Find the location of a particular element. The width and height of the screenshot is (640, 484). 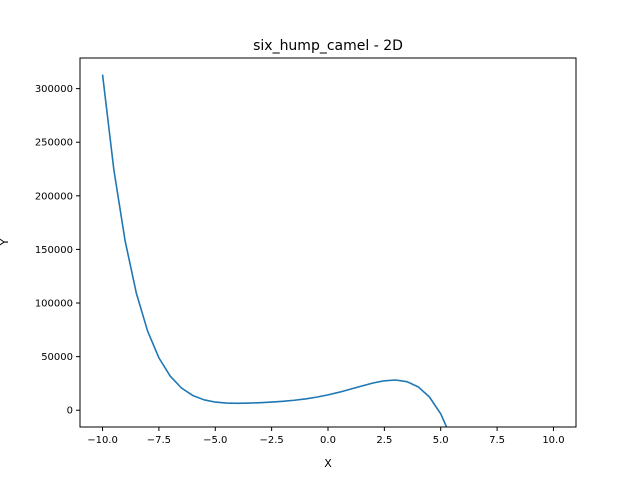

x-tick-label: −2.5 is located at coordinates (271, 440).